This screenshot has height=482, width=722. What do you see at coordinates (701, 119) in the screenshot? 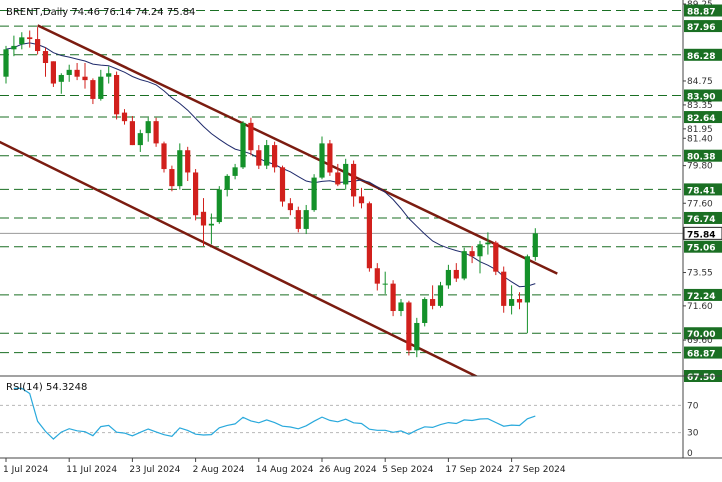
I see `level-price-label: 82.64` at bounding box center [701, 119].